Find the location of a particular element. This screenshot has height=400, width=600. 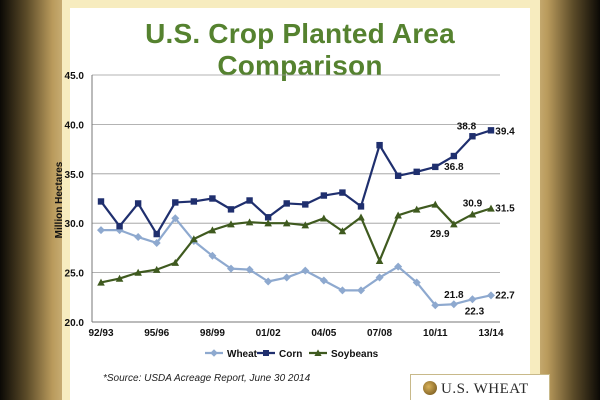

x-tick-label: 95/96 is located at coordinates (156, 333).